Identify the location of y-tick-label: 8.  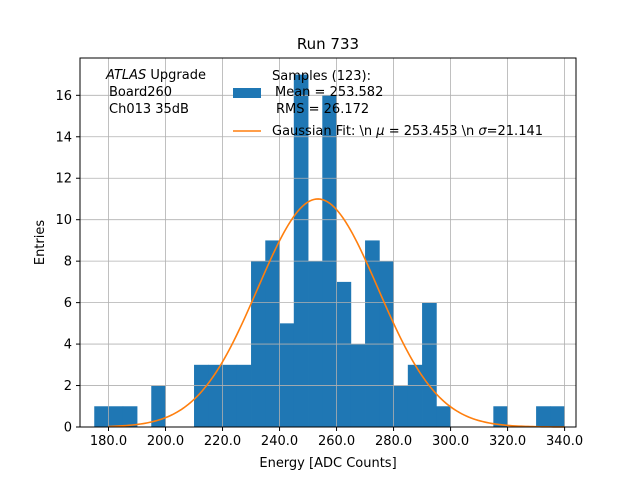
(68, 262).